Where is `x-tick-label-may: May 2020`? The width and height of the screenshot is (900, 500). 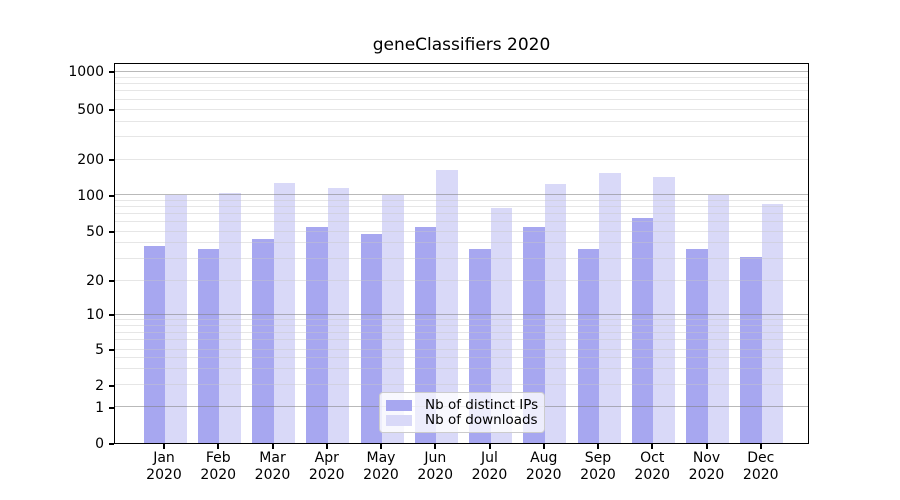
x-tick-label-may: May 2020 is located at coordinates (381, 466).